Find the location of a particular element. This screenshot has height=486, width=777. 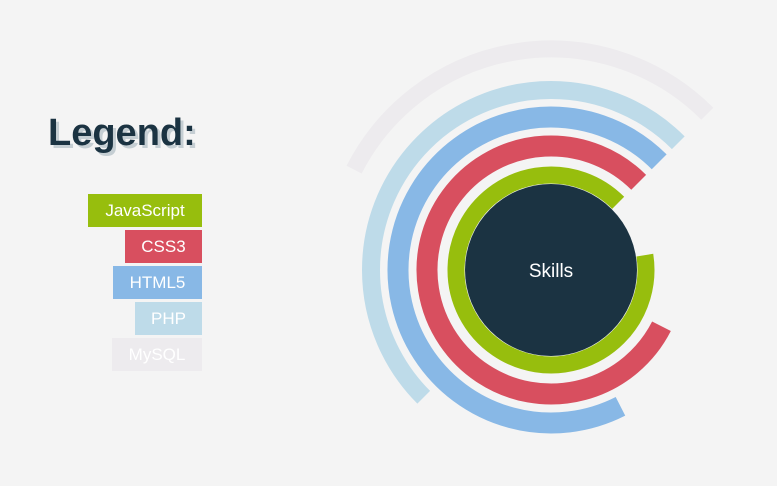

legend-item-javascript: JavaScript is located at coordinates (145, 210).